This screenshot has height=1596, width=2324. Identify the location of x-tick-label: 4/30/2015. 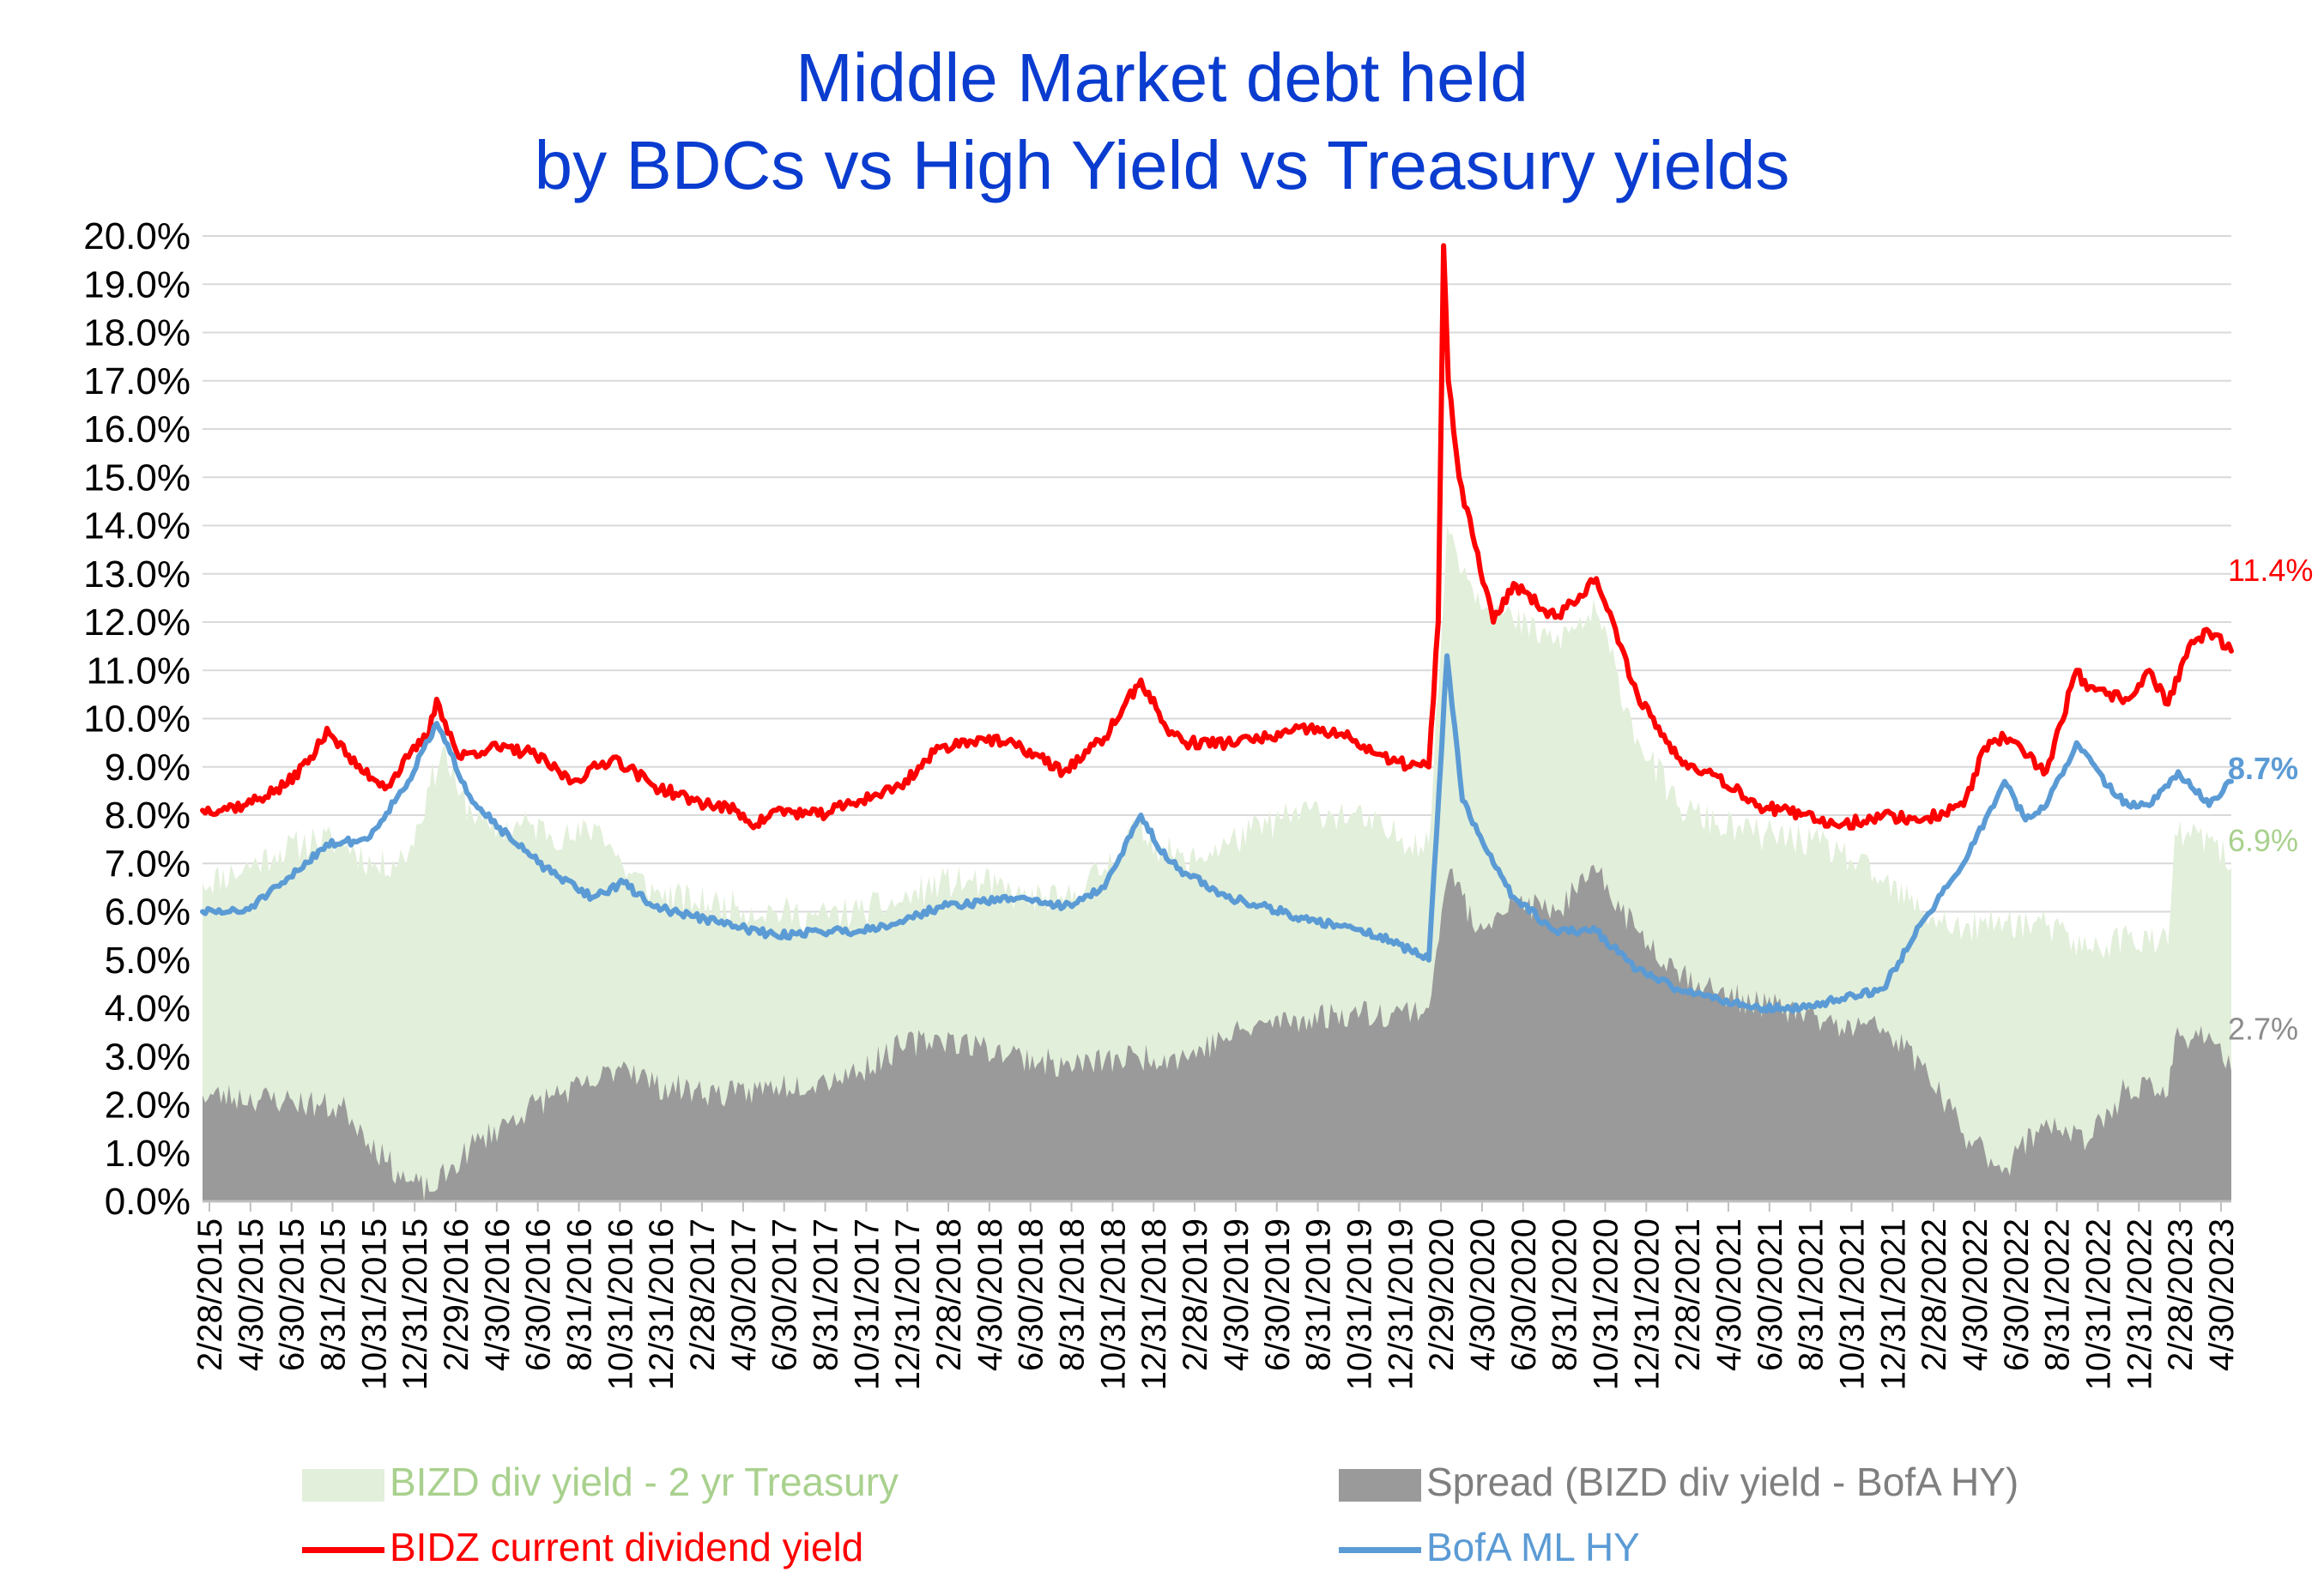
(251, 1295).